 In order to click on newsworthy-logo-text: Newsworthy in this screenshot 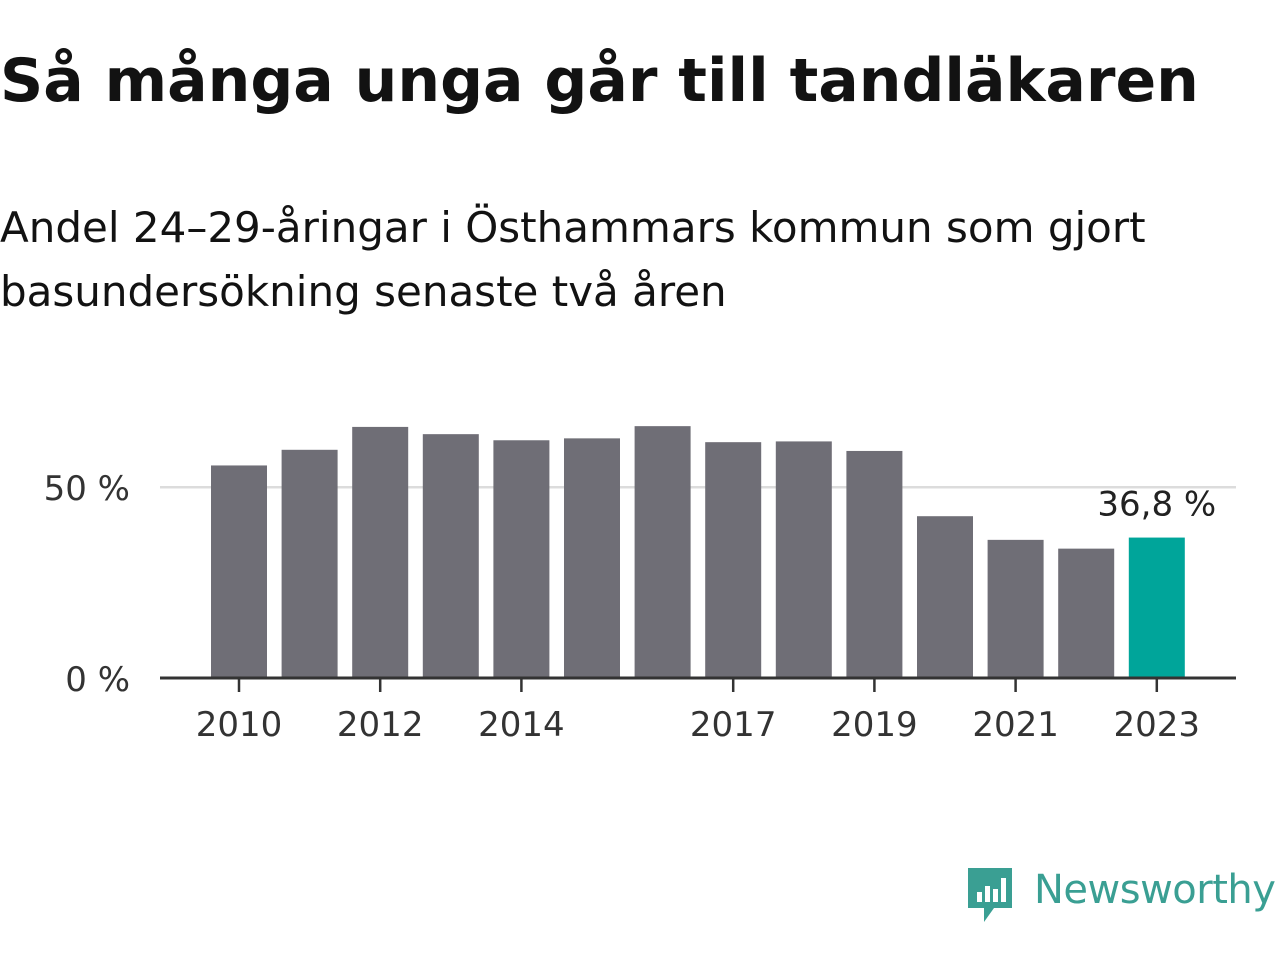, I will do `click(1155, 890)`.